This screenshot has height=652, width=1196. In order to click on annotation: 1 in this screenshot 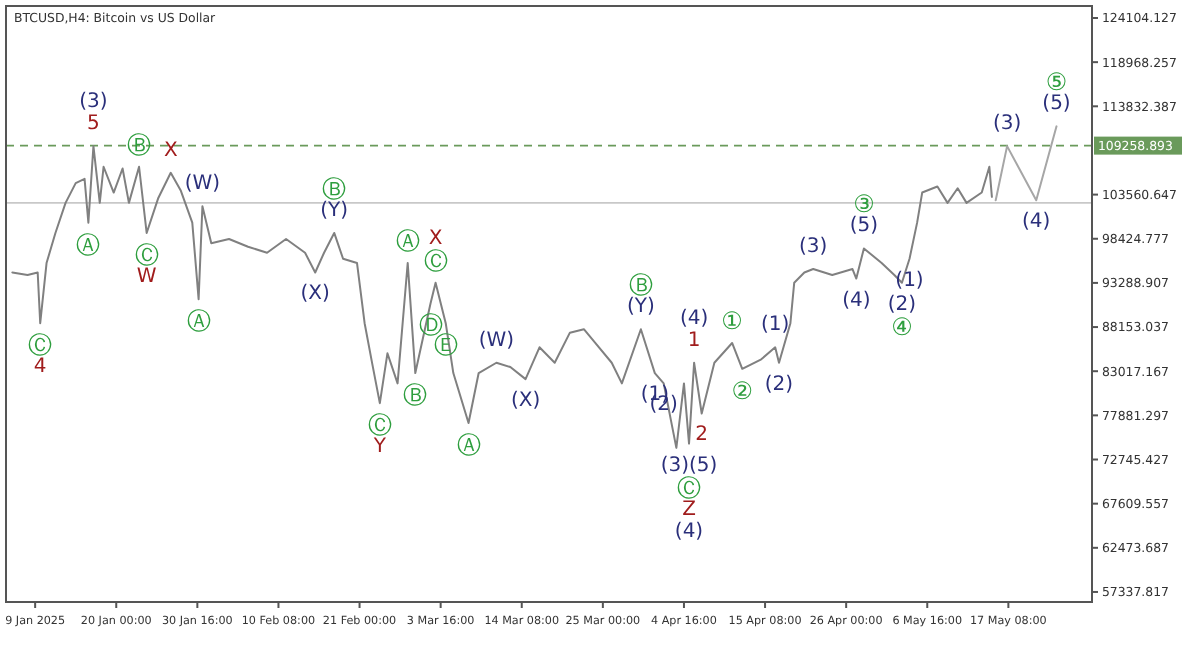, I will do `click(694, 340)`.